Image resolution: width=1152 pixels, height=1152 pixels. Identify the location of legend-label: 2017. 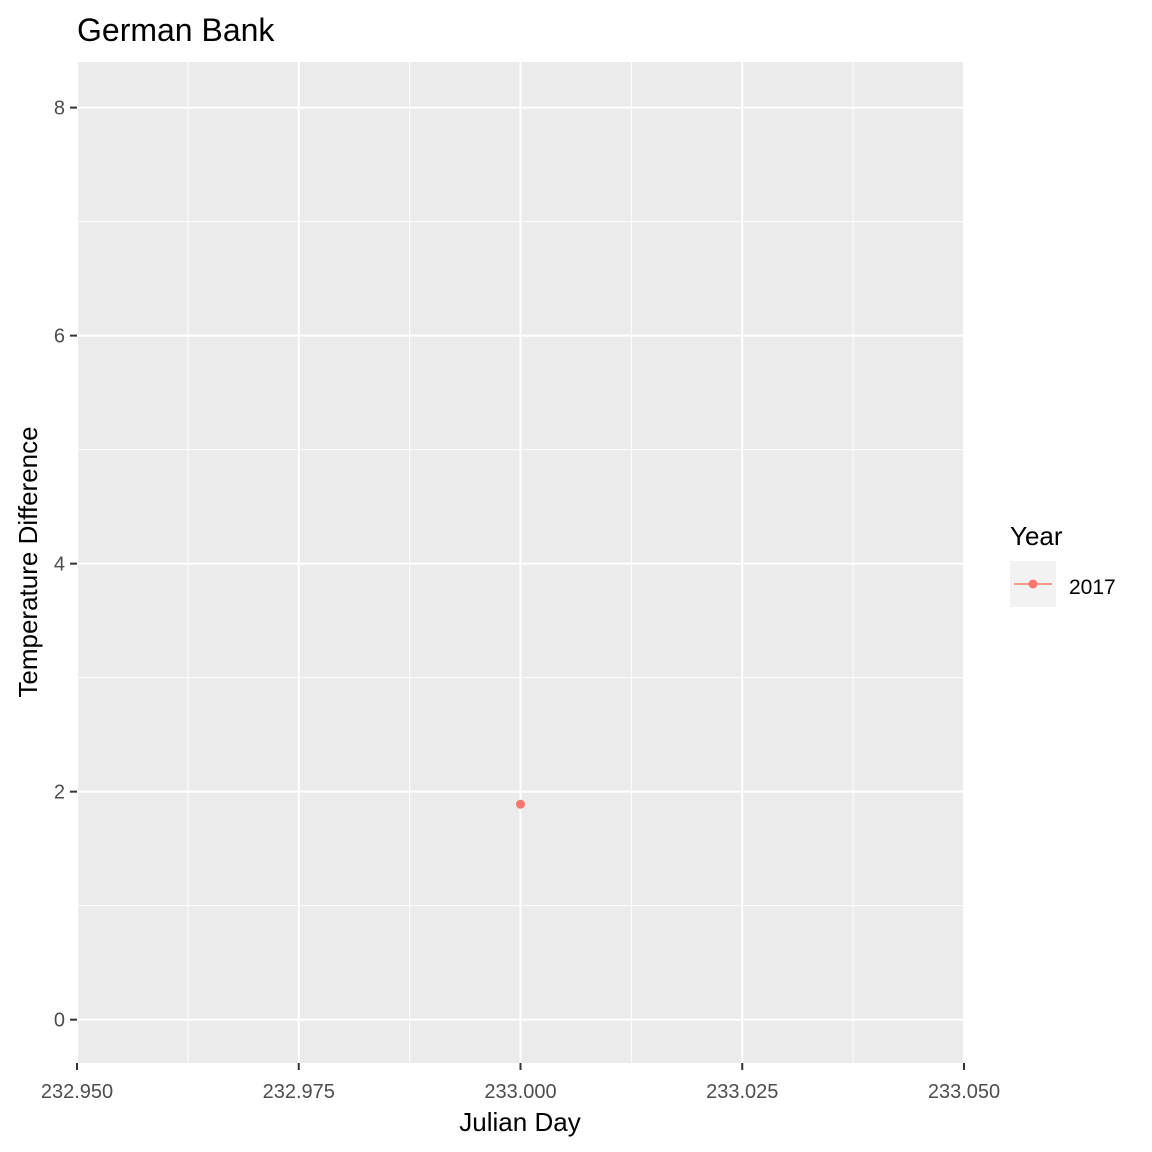
(1092, 587).